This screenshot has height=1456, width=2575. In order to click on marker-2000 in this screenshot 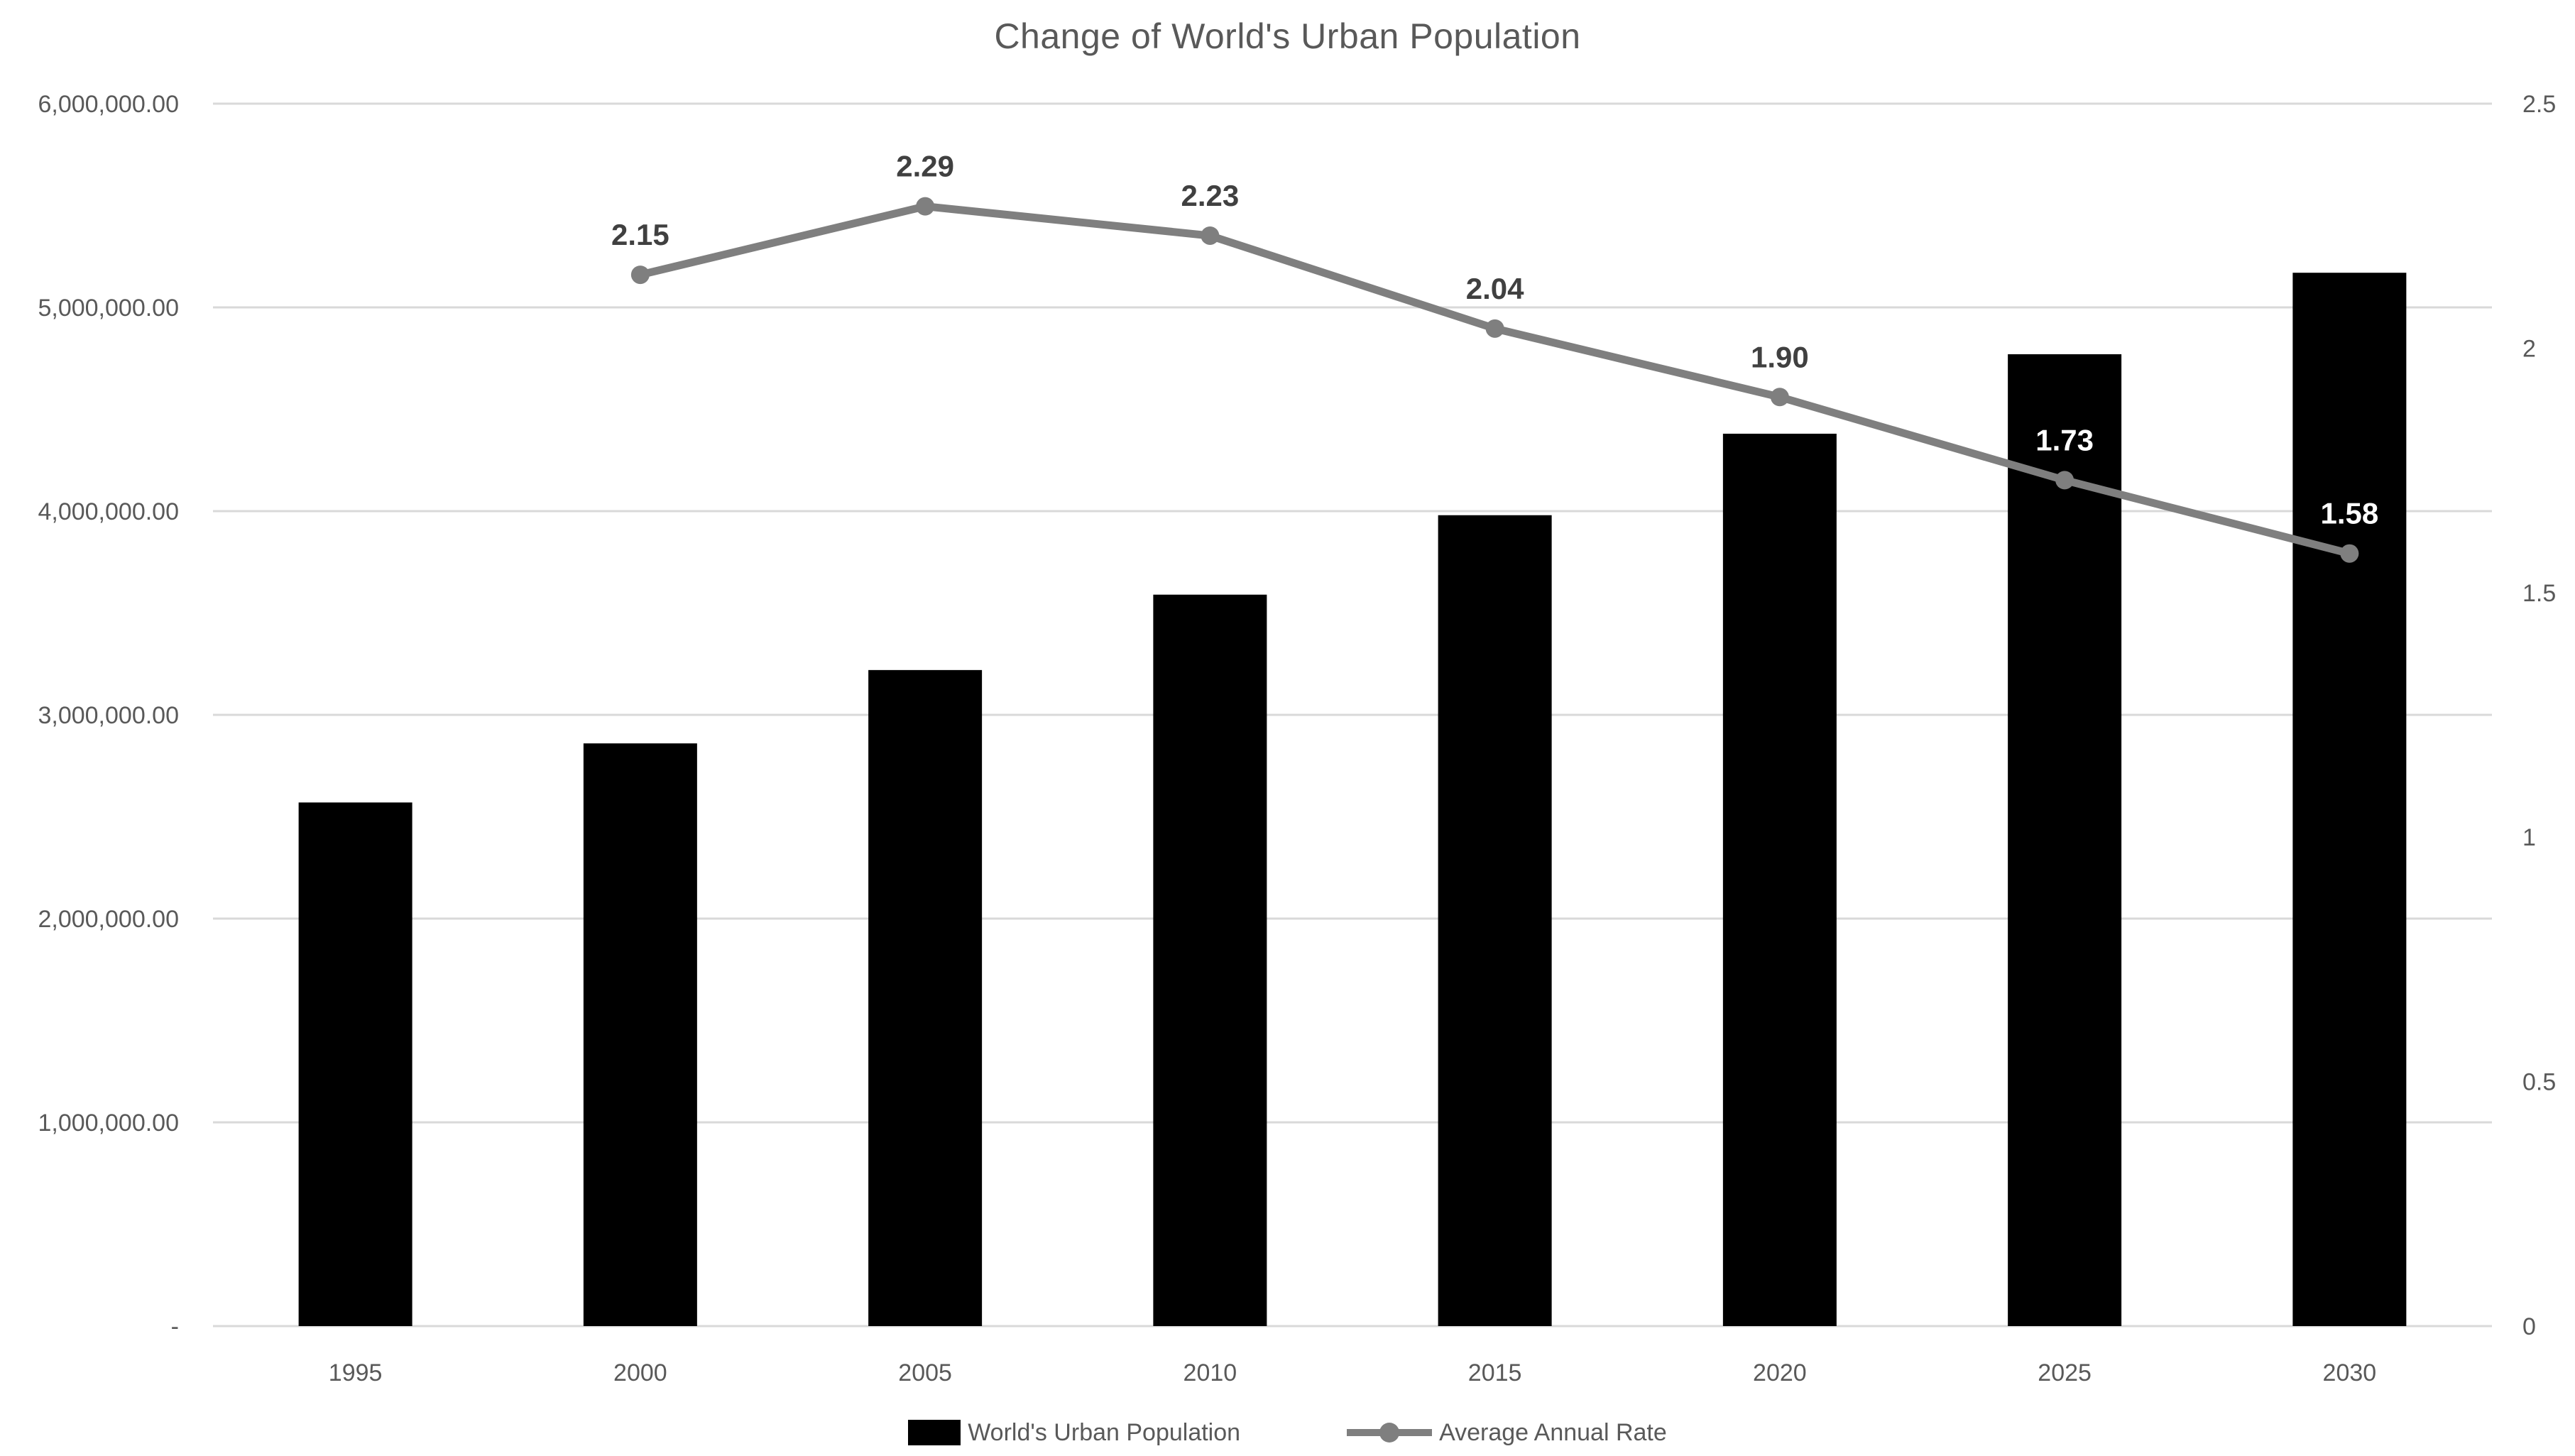, I will do `click(640, 275)`.